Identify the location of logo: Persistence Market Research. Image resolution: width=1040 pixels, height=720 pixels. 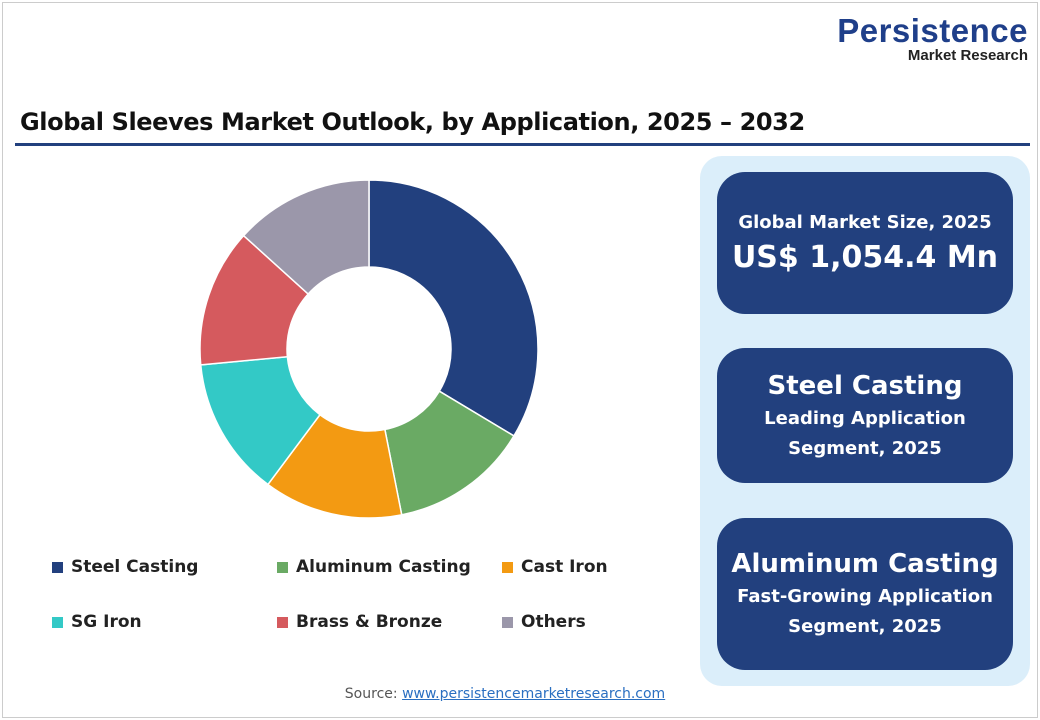
(932, 39).